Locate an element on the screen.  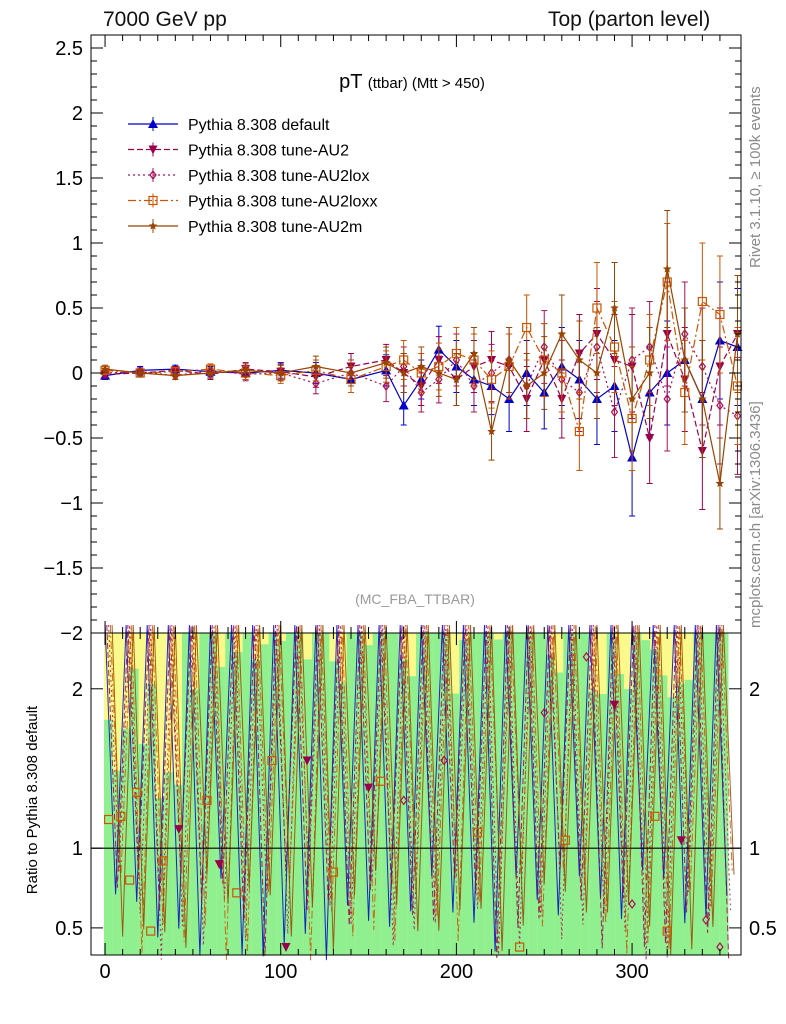
legend-label: Pythia 8.308 tune-AU2loxx is located at coordinates (282, 202).